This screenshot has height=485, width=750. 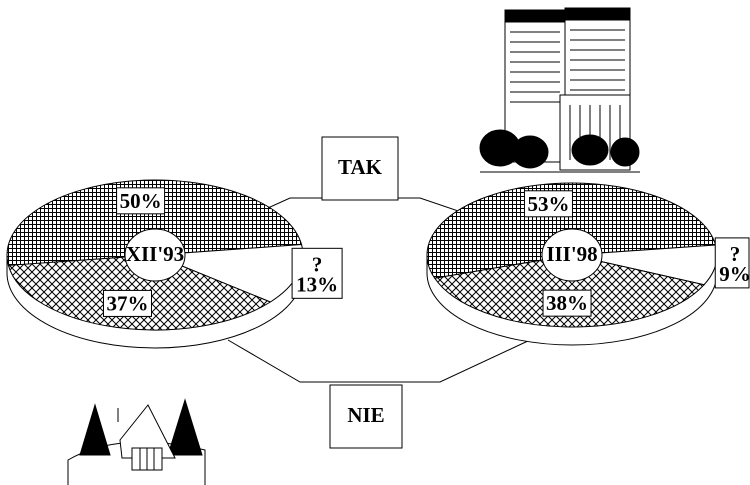 I want to click on value-label: 37%, so click(x=127, y=303).